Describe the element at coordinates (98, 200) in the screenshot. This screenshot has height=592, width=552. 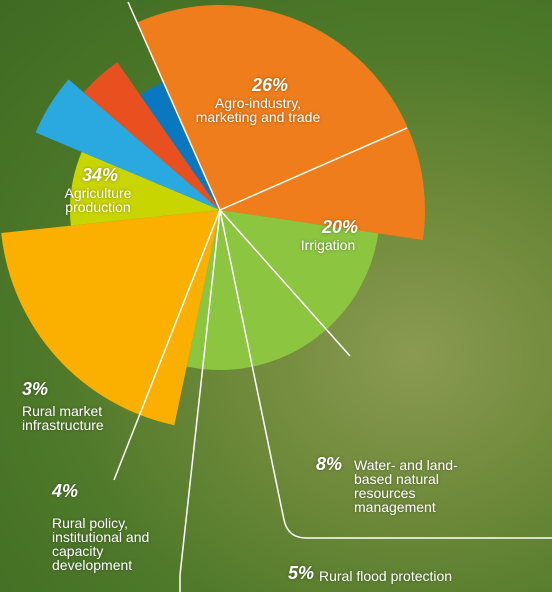
I see `category-label: Agriculture production` at that location.